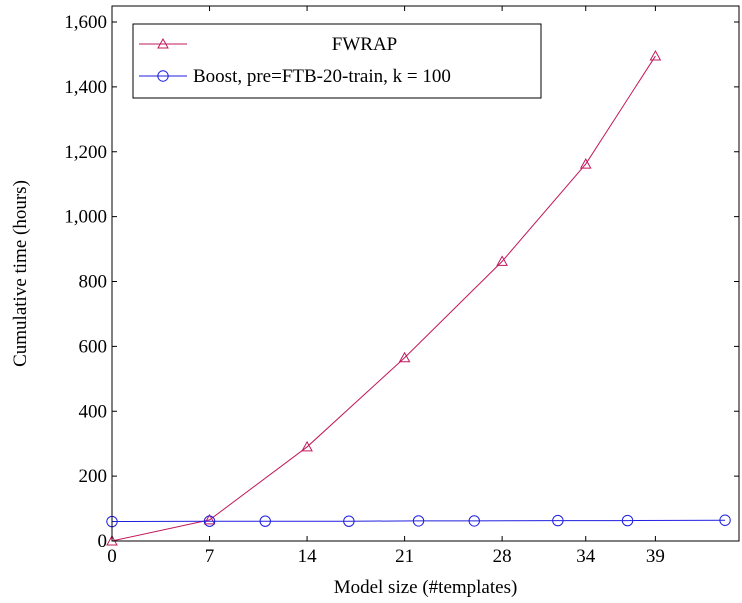 Image resolution: width=742 pixels, height=603 pixels. Describe the element at coordinates (20, 273) in the screenshot. I see `y-axis-label: Cumulative time (hours)` at that location.